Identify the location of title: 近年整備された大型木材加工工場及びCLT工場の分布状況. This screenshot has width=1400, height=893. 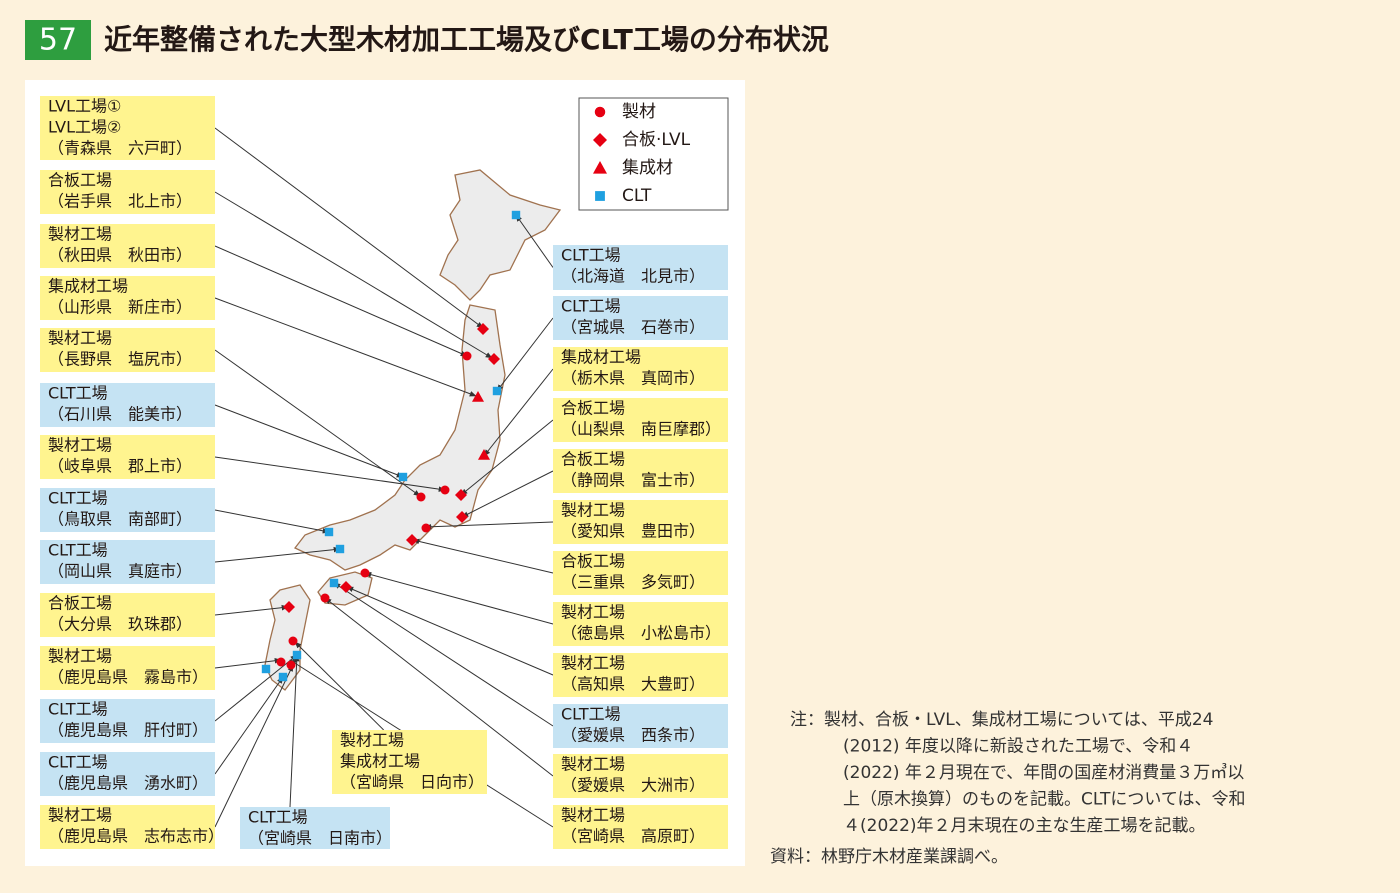
(466, 39).